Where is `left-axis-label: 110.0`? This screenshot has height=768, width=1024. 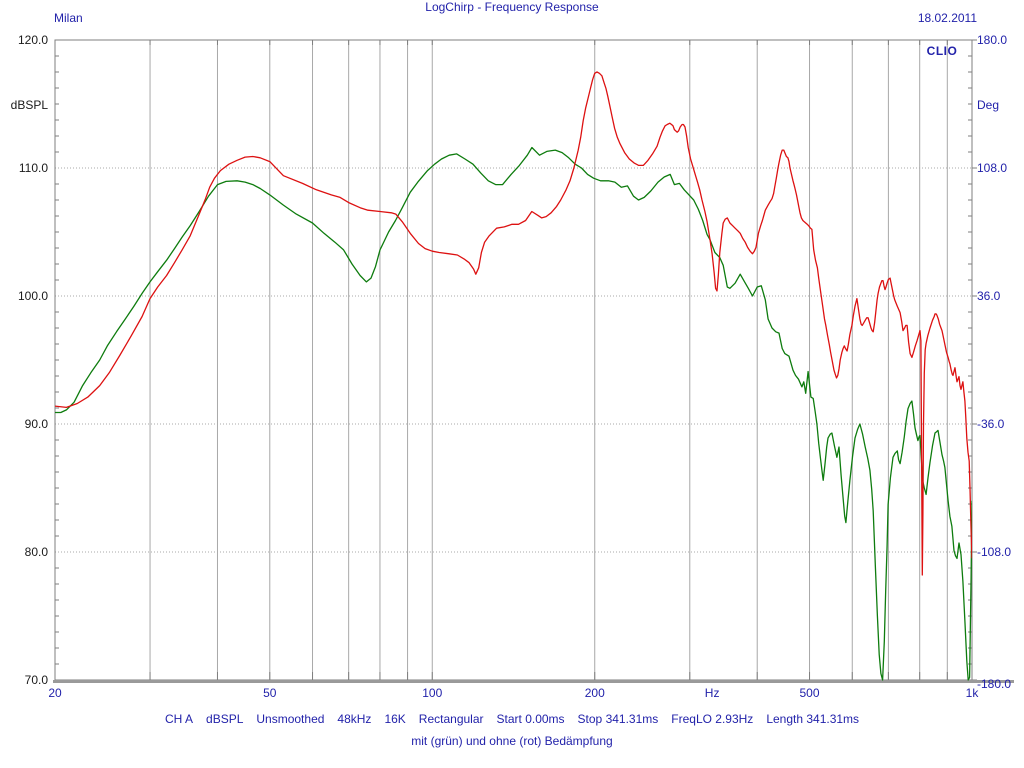
left-axis-label: 110.0 is located at coordinates (33, 168).